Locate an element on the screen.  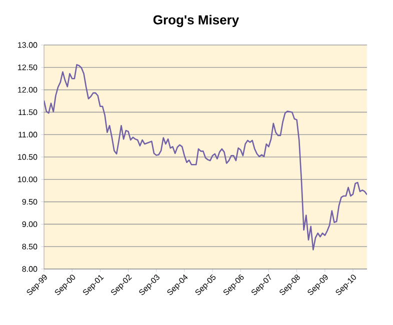
y-tick-label: 10.50 is located at coordinates (28, 157).